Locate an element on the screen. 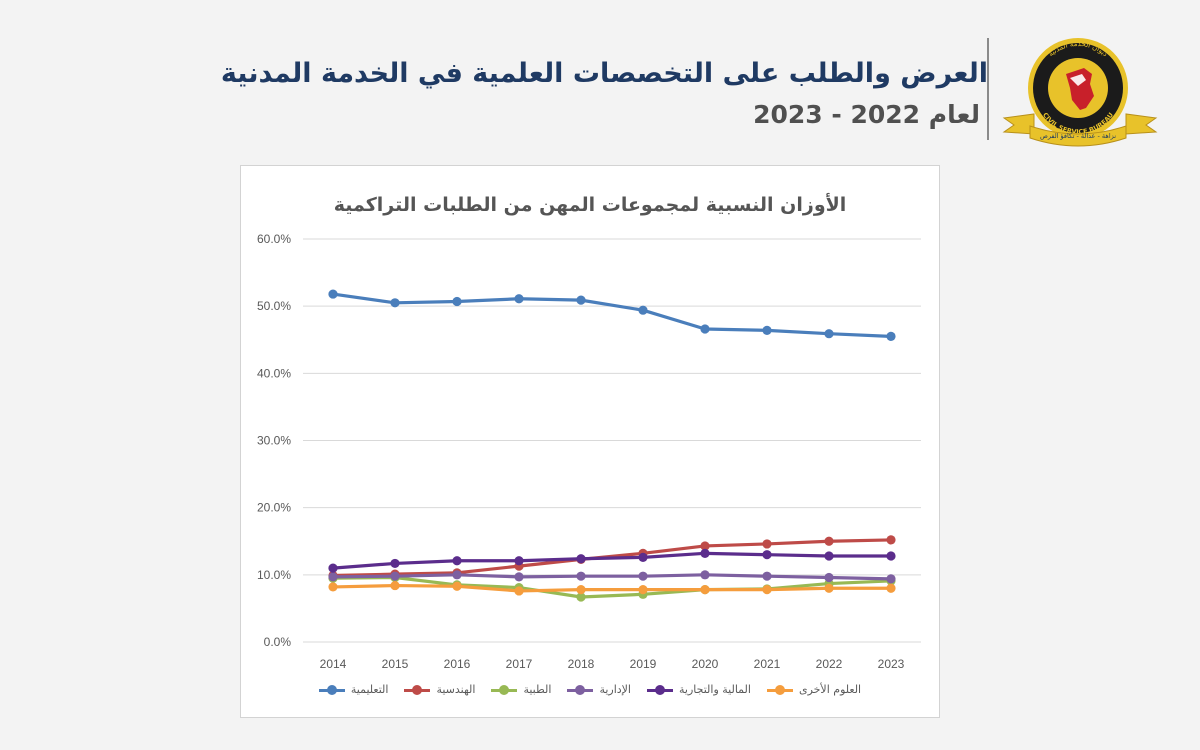 The image size is (1200, 750). y-tick-label: 20.0% is located at coordinates (274, 508).